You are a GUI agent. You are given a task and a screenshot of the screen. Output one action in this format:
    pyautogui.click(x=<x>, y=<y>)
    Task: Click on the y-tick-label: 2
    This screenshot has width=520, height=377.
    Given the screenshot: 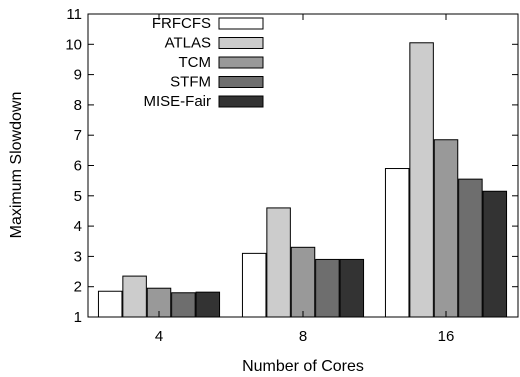 What is the action you would take?
    pyautogui.click(x=78, y=287)
    